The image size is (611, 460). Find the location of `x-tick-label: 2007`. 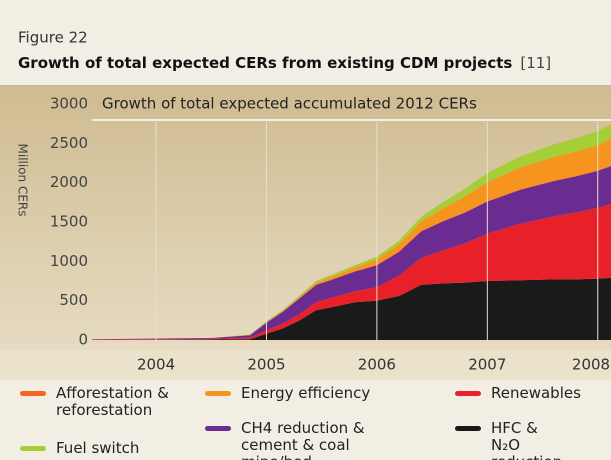

x-tick-label: 2007 is located at coordinates (487, 365).